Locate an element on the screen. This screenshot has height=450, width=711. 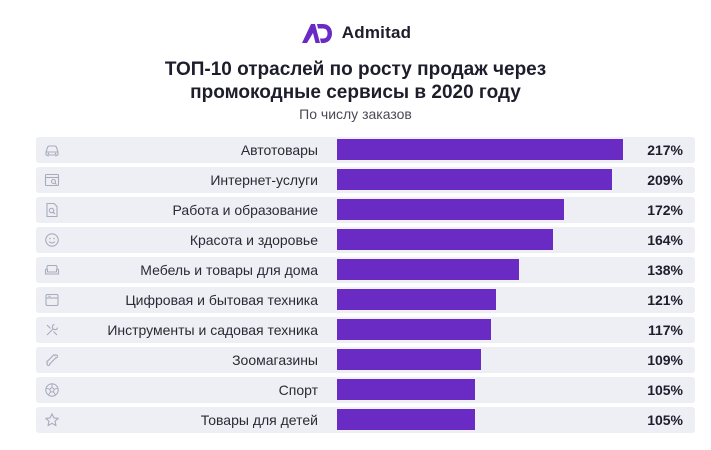
category-label: Интернет-услуги is located at coordinates (264, 180).